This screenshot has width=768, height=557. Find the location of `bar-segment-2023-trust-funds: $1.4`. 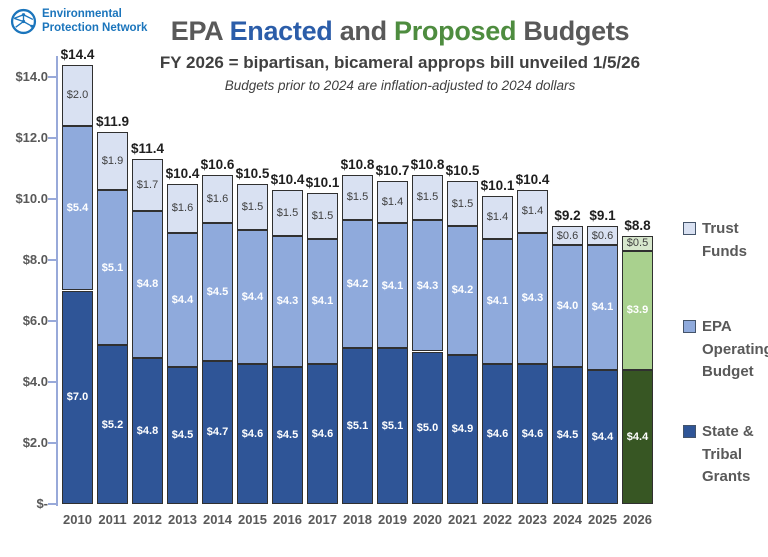

bar-segment-2023-trust-funds: $1.4 is located at coordinates (532, 211).